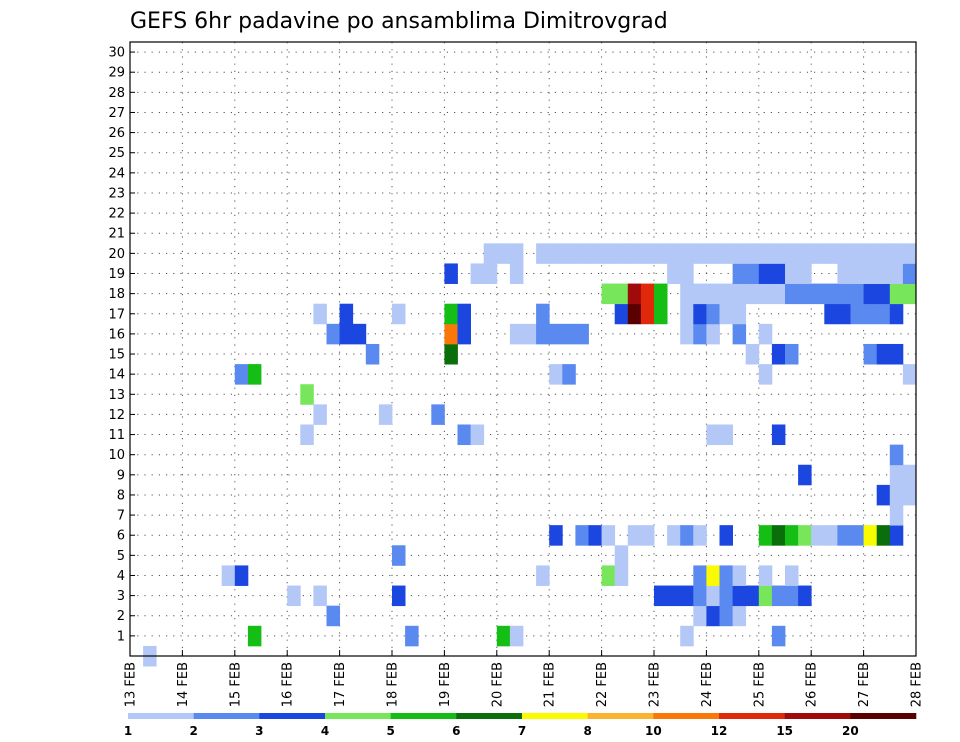 Image resolution: width=960 pixels, height=742 pixels. What do you see at coordinates (116, 355) in the screenshot?
I see `y-tick-label: 15` at bounding box center [116, 355].